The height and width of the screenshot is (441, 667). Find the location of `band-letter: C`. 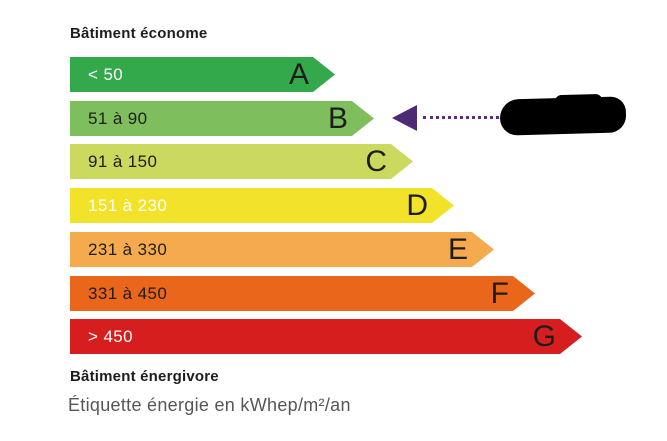

band-letter: C is located at coordinates (376, 161).